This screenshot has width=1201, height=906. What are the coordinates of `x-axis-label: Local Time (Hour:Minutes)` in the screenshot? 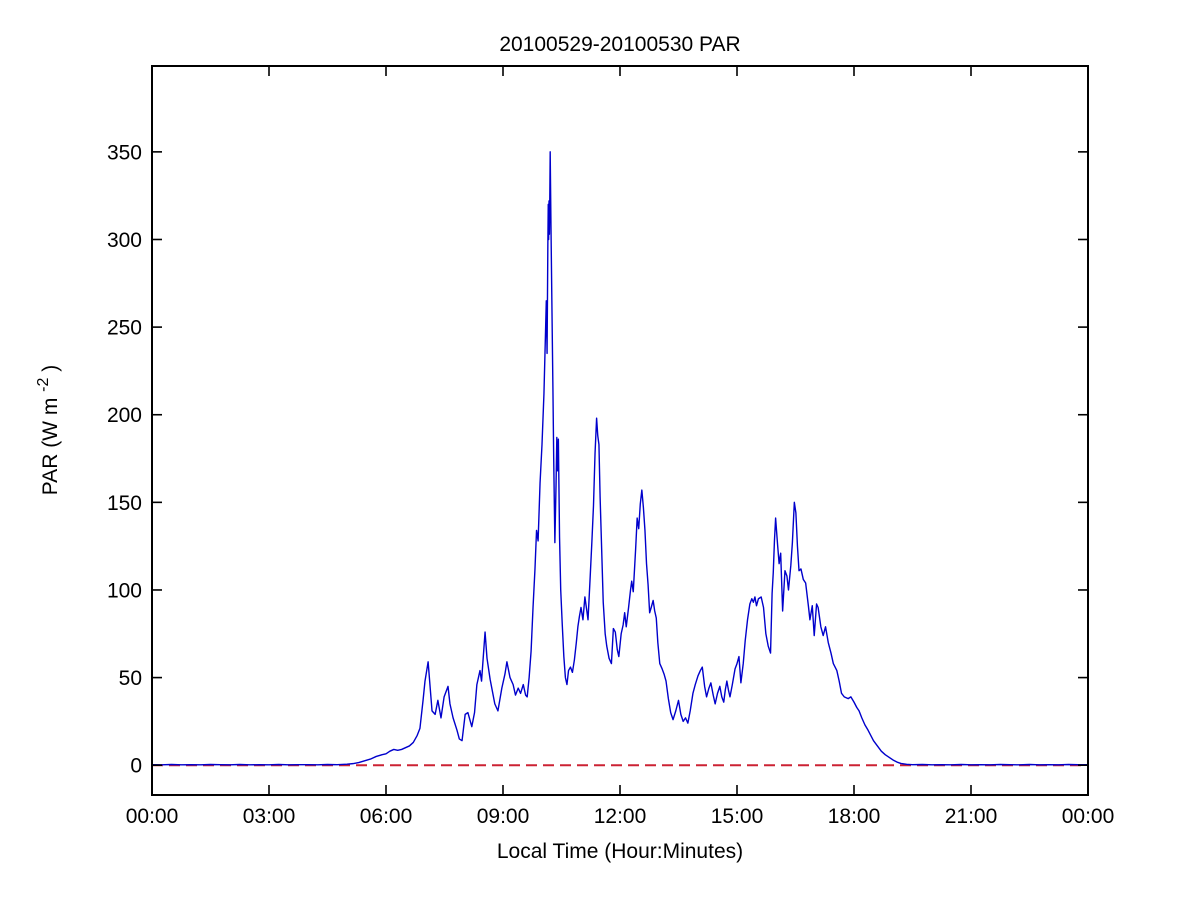 It's located at (620, 851).